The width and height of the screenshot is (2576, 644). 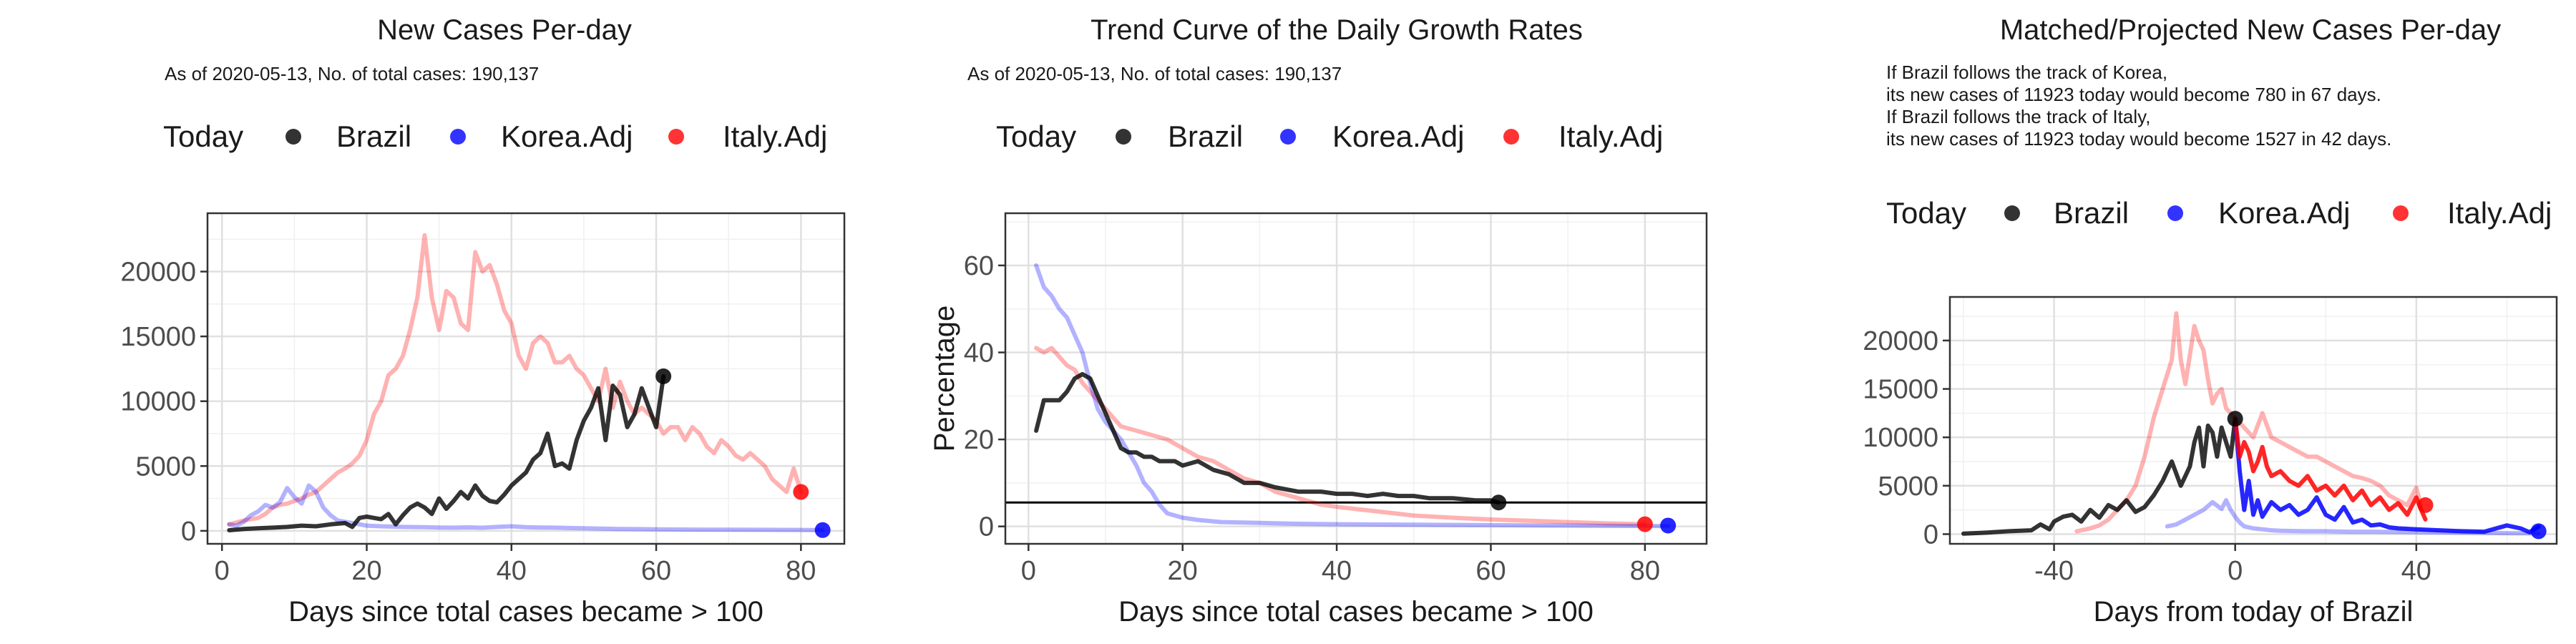 I want to click on series-line-italy-adj-projected, so click(x=2330, y=469).